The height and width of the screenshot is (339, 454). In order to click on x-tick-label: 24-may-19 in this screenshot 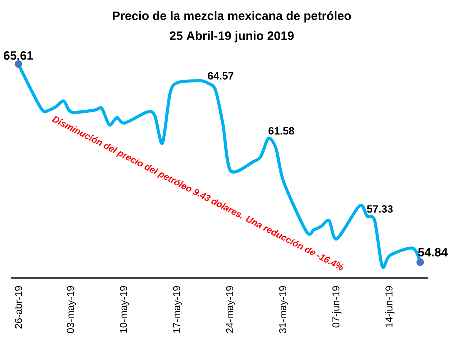, I will do `click(231, 310)`.